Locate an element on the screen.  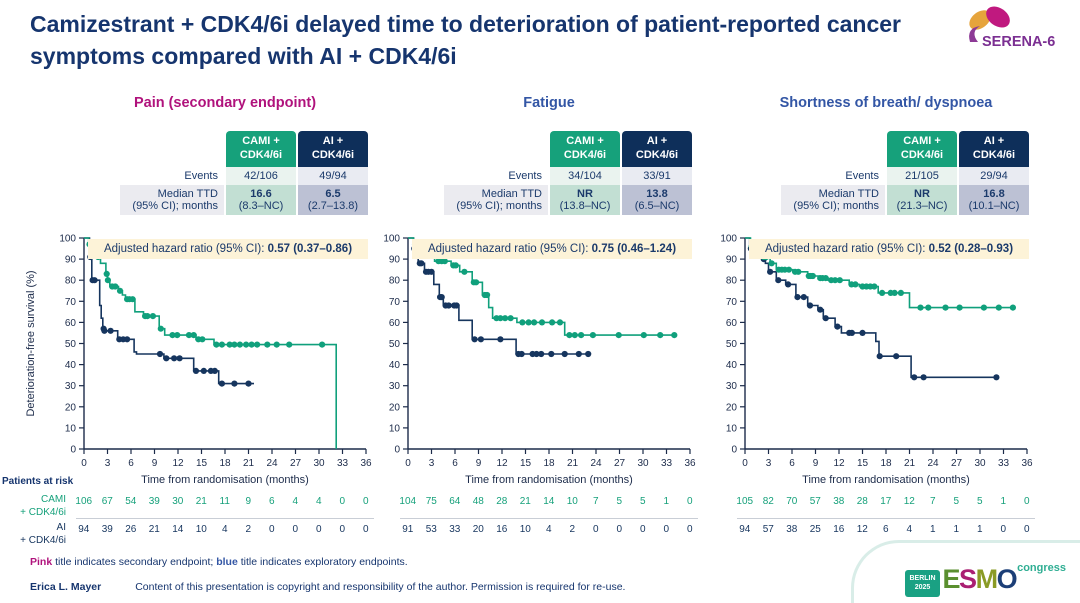
svg-text: 70 is located at coordinates (395, 302).